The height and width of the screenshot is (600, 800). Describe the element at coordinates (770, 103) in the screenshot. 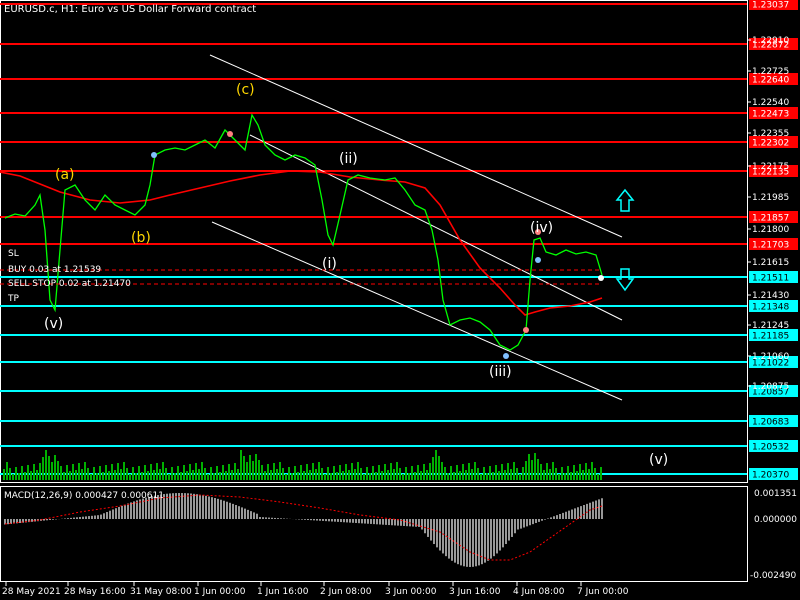

I see `price-tick-label: 1.22540` at that location.